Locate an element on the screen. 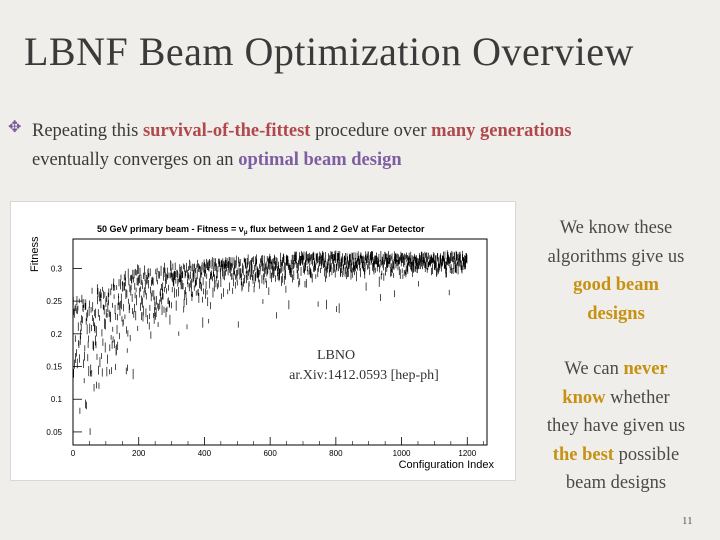 This screenshot has height=540, width=720. y-tick-label: 0.25 is located at coordinates (54, 301).